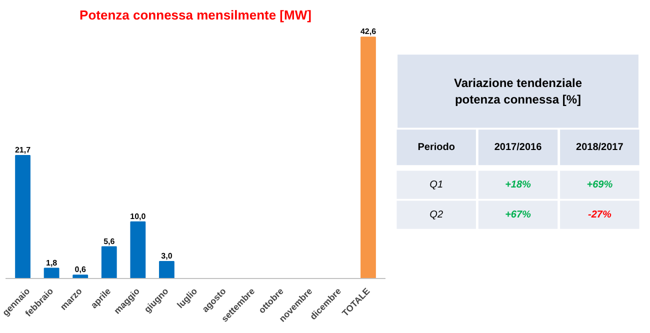 The width and height of the screenshot is (650, 333). I want to click on text: Periodo, so click(436, 147).